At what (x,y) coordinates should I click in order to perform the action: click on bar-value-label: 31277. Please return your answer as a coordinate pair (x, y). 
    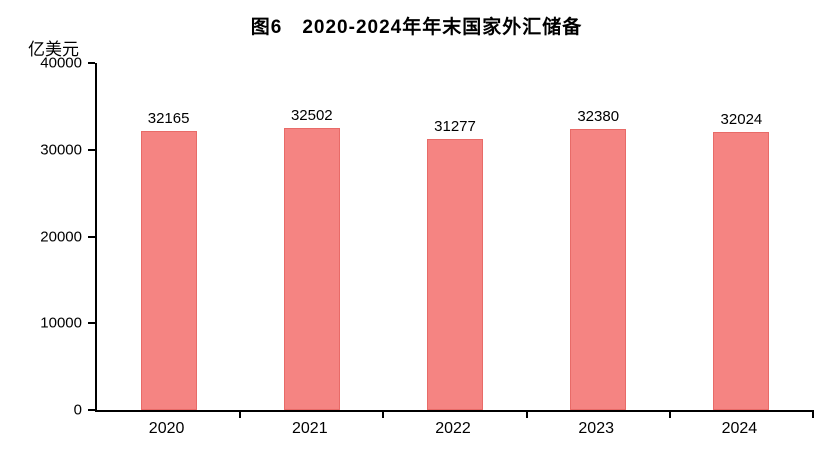
    Looking at the image, I should click on (455, 126).